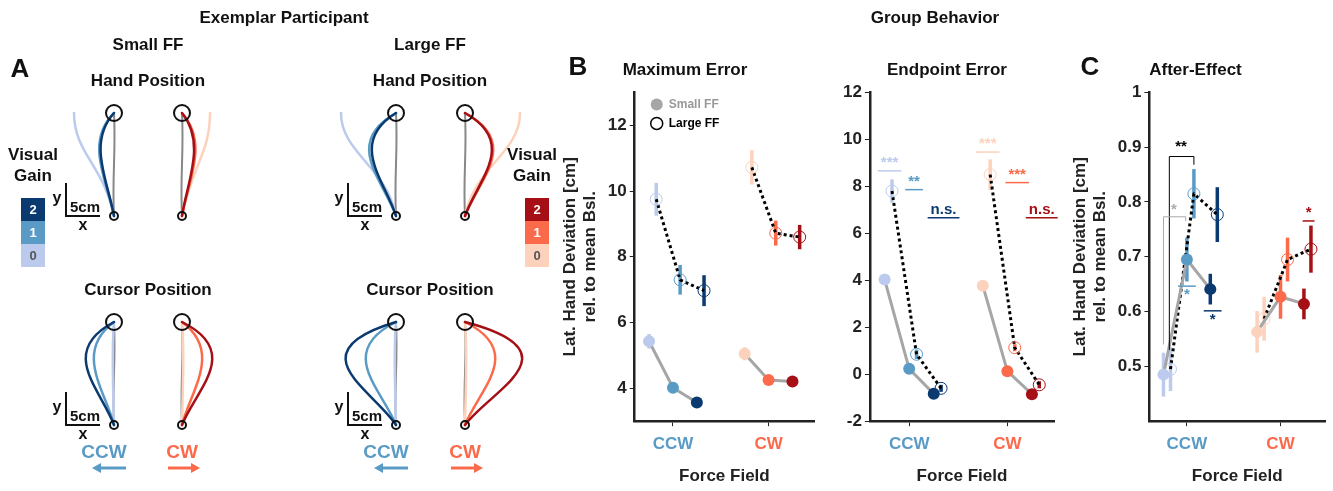  I want to click on chart-title: Maximum Error, so click(685, 69).